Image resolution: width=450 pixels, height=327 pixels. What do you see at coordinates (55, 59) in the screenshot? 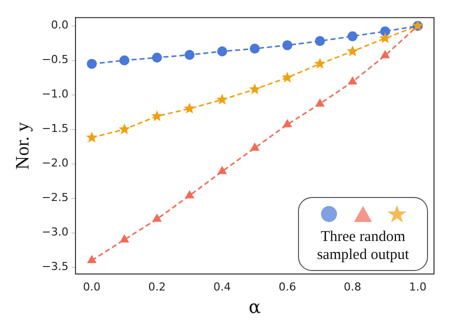
I see `y-tick-label: −0.5` at bounding box center [55, 59].